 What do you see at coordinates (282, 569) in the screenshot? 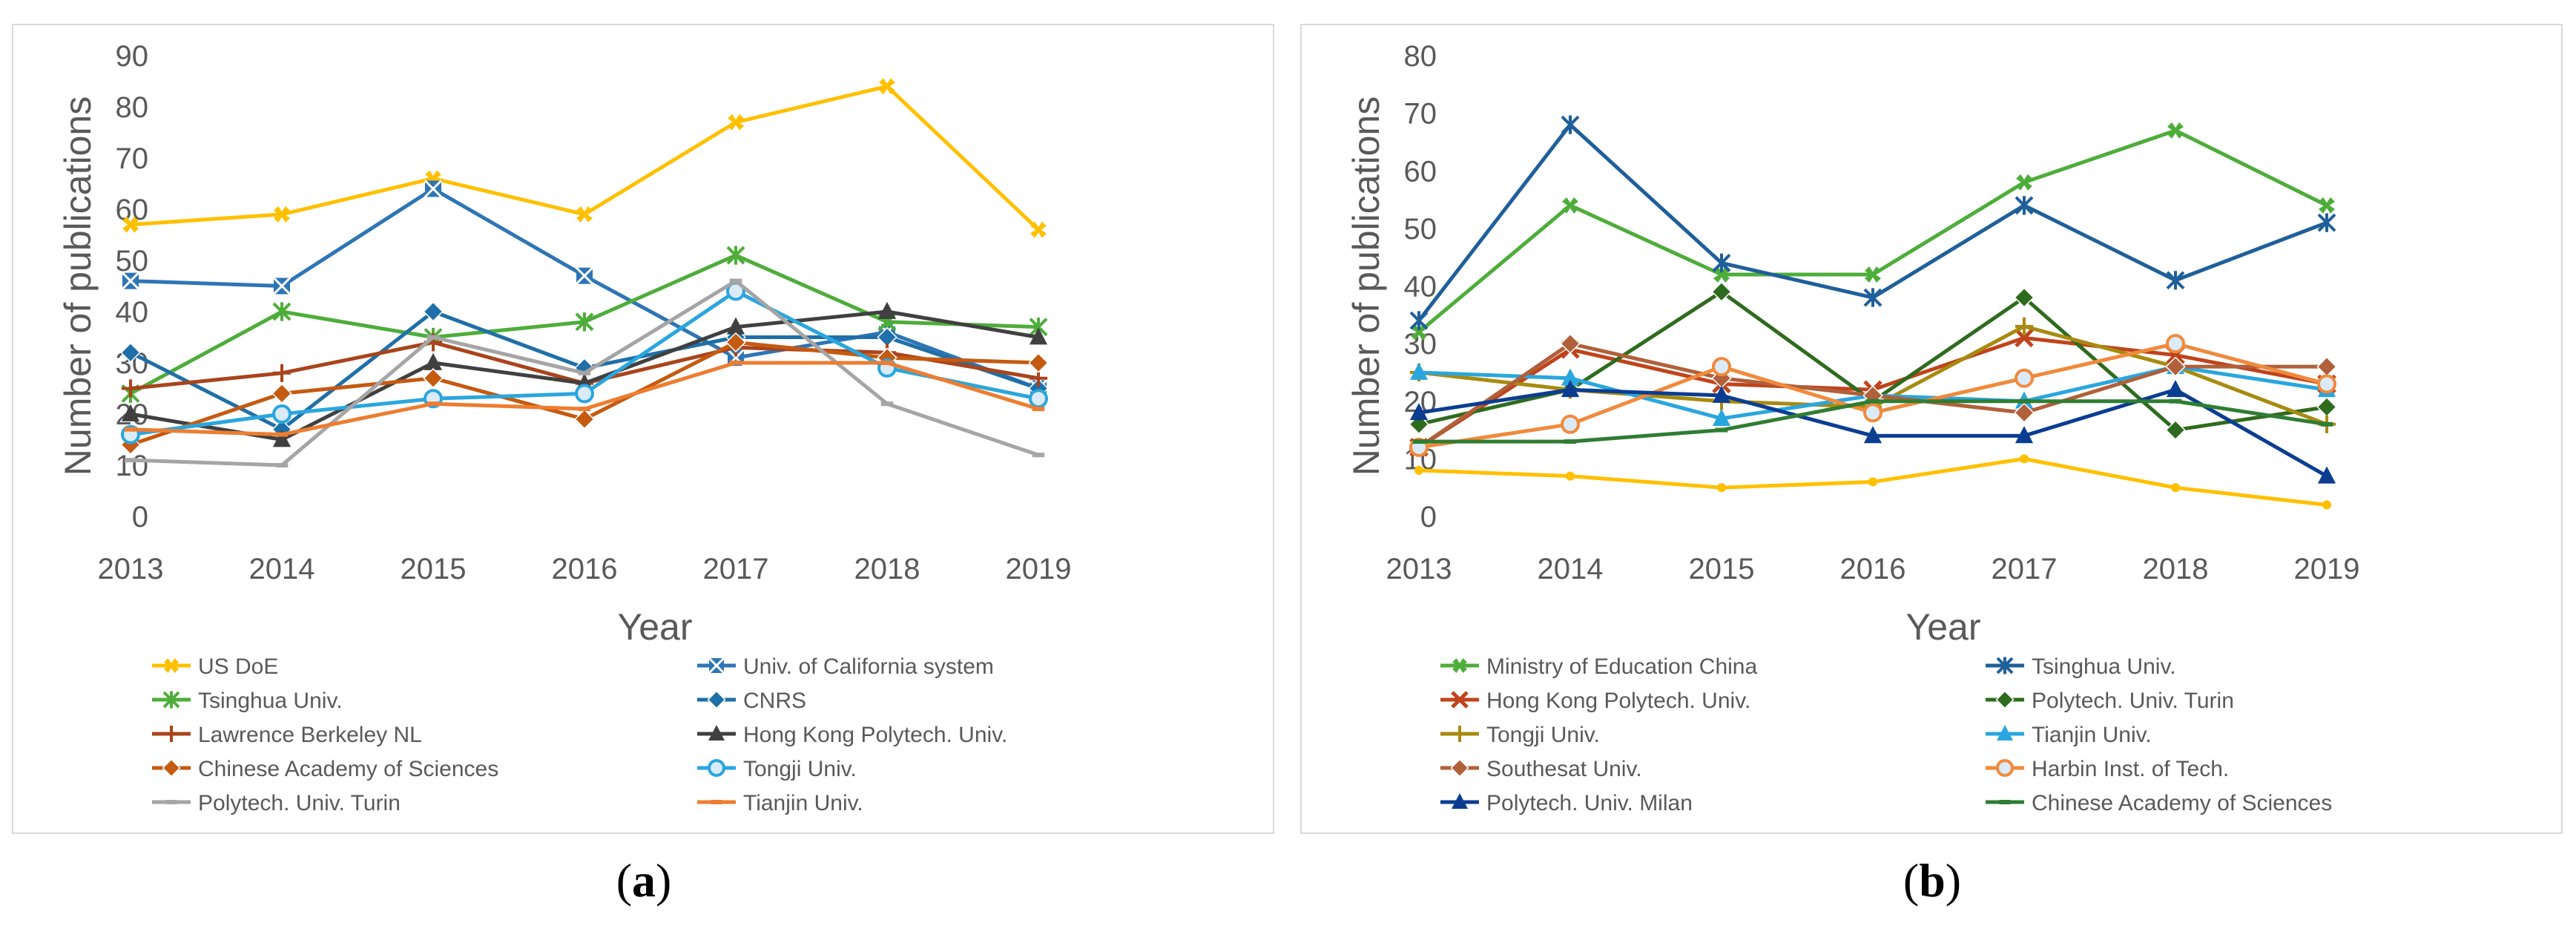
I see `x-tick-label: 2014` at bounding box center [282, 569].